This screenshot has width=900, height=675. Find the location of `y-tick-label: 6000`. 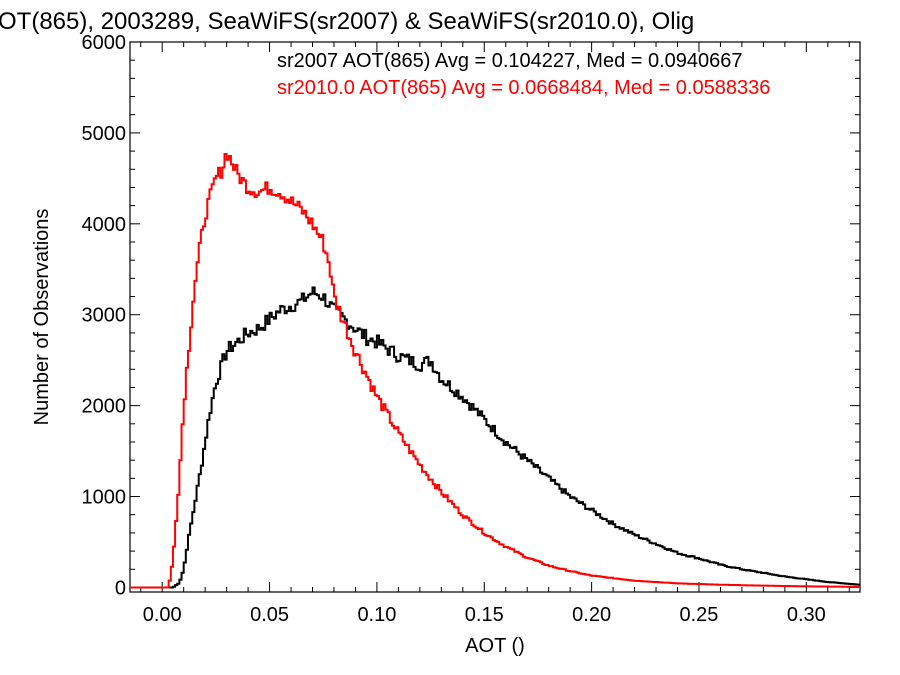

y-tick-label: 6000 is located at coordinates (104, 43).